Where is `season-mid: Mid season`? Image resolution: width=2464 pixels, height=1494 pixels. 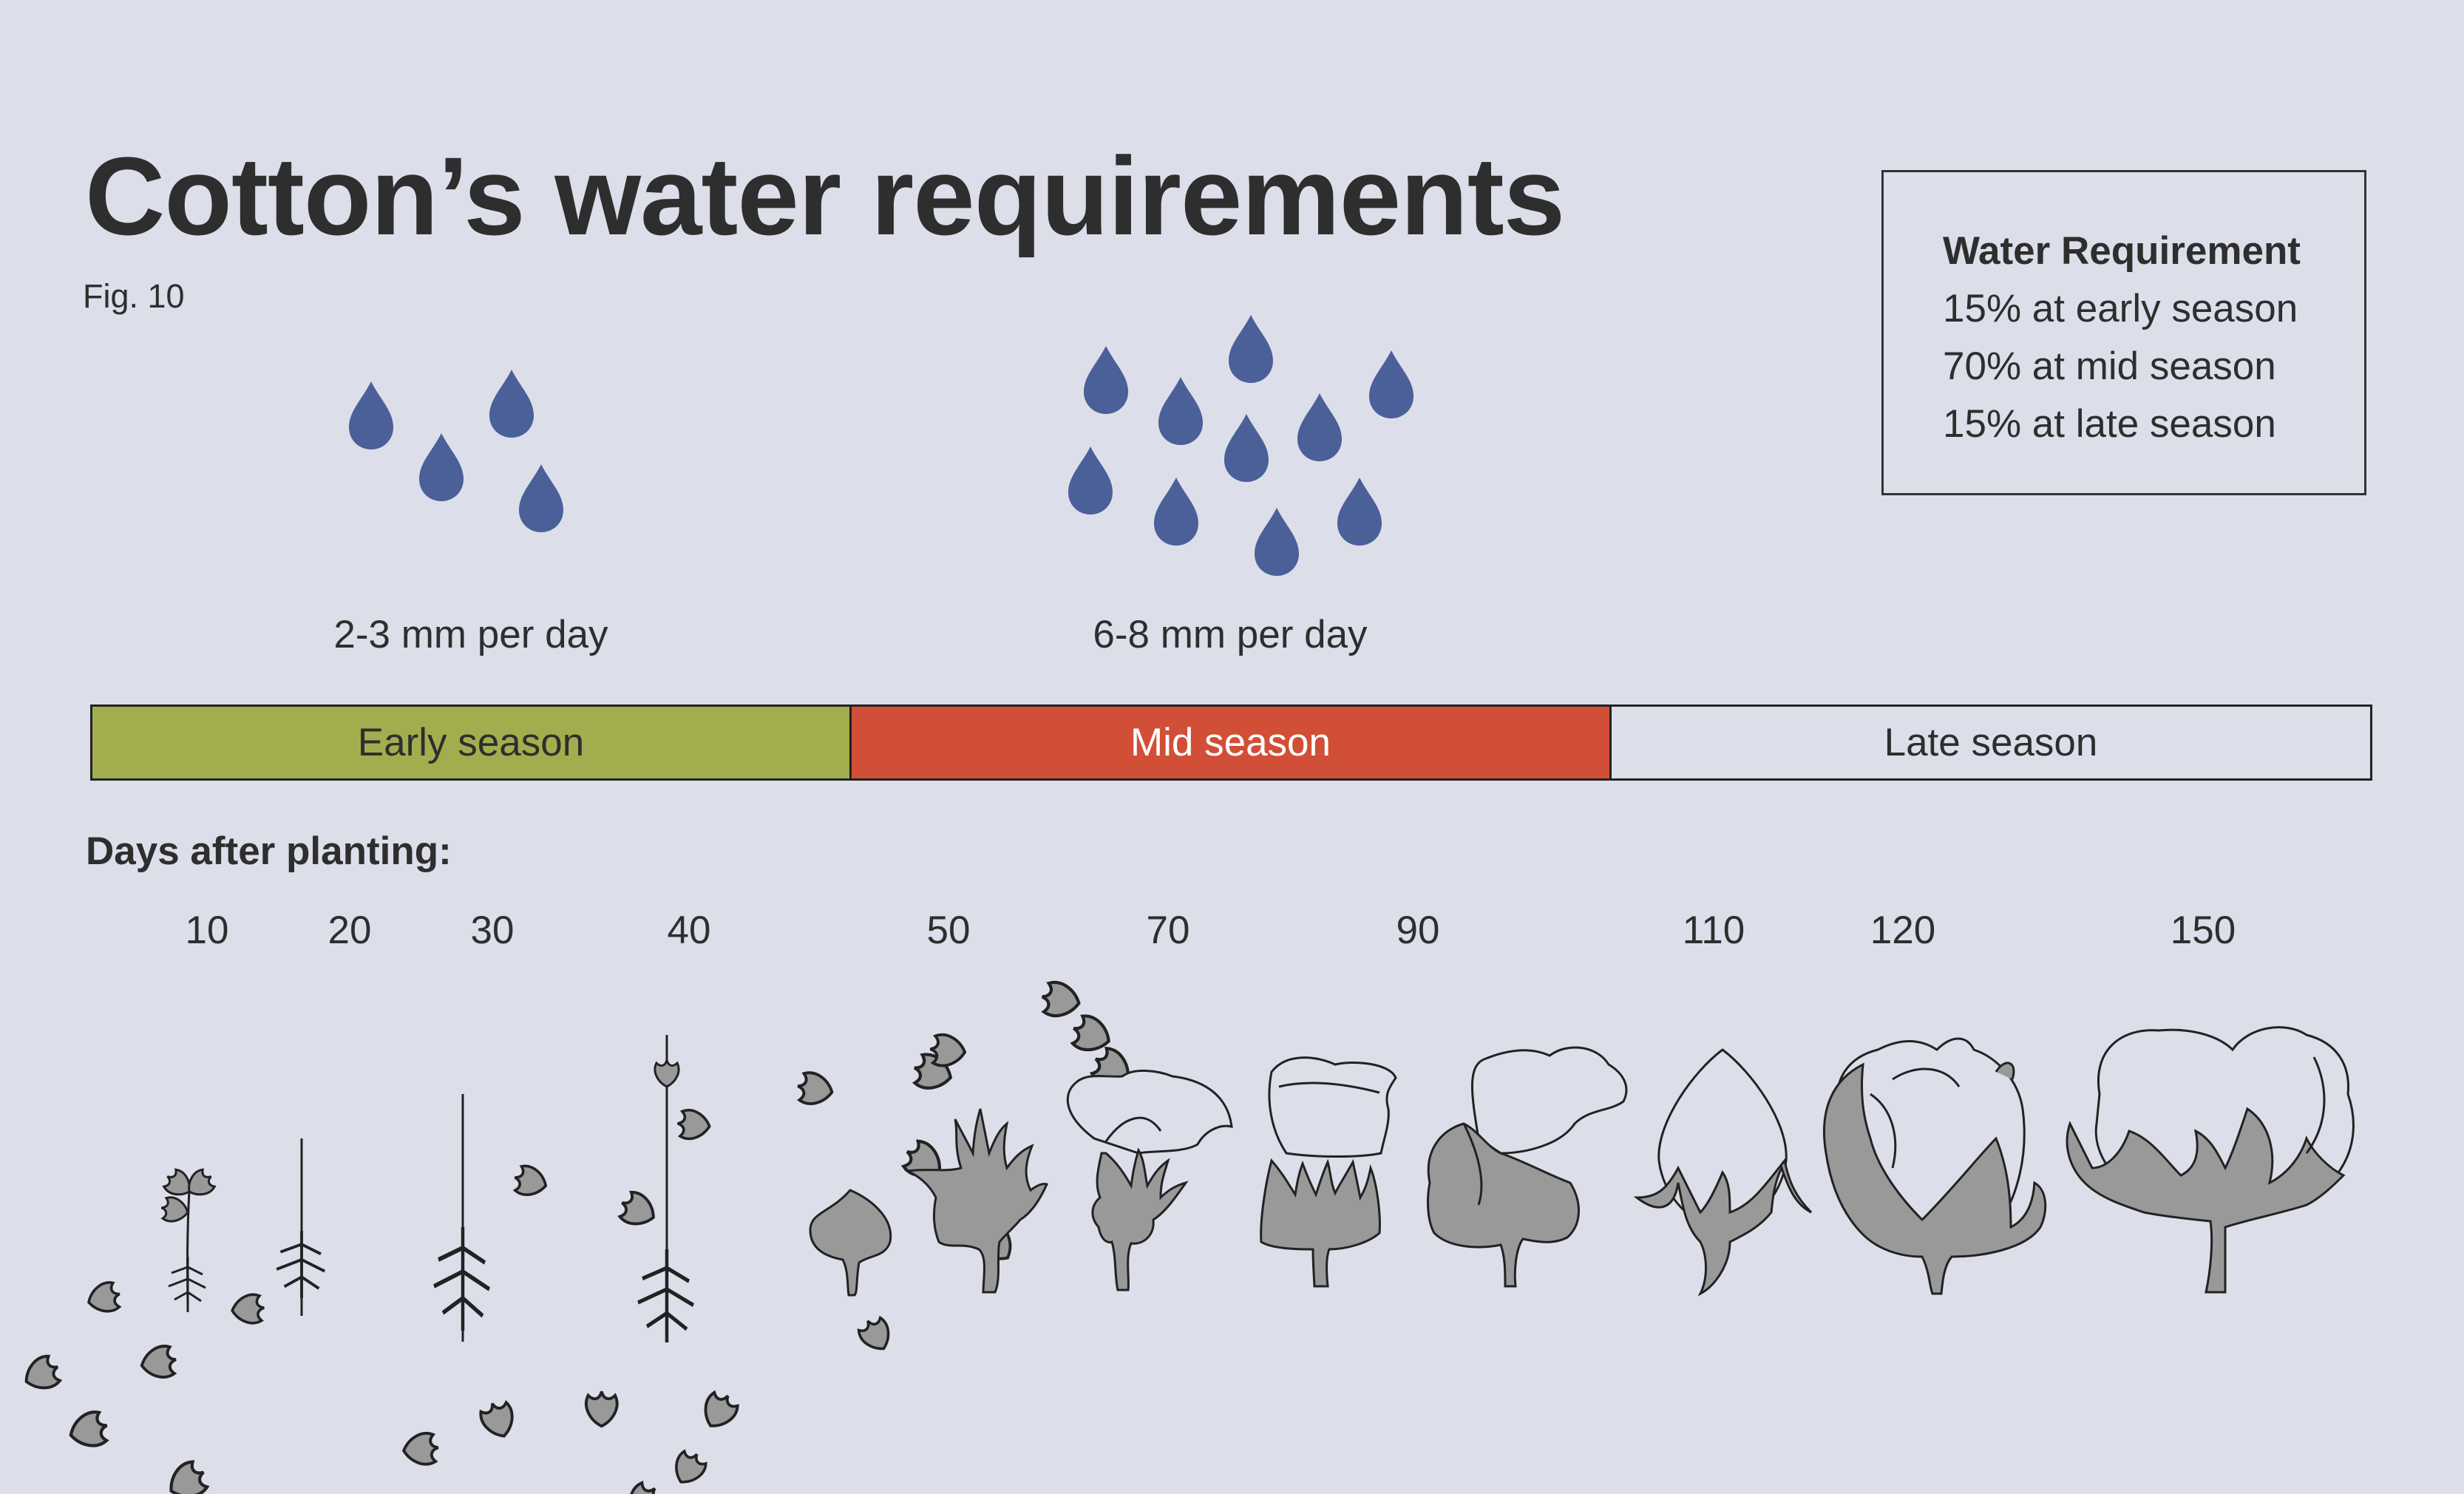 season-mid: Mid season is located at coordinates (1232, 742).